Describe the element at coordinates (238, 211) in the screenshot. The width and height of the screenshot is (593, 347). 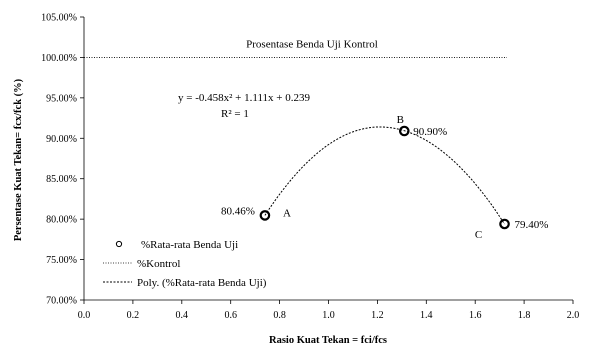
I see `value-label-a: 80.46%` at that location.